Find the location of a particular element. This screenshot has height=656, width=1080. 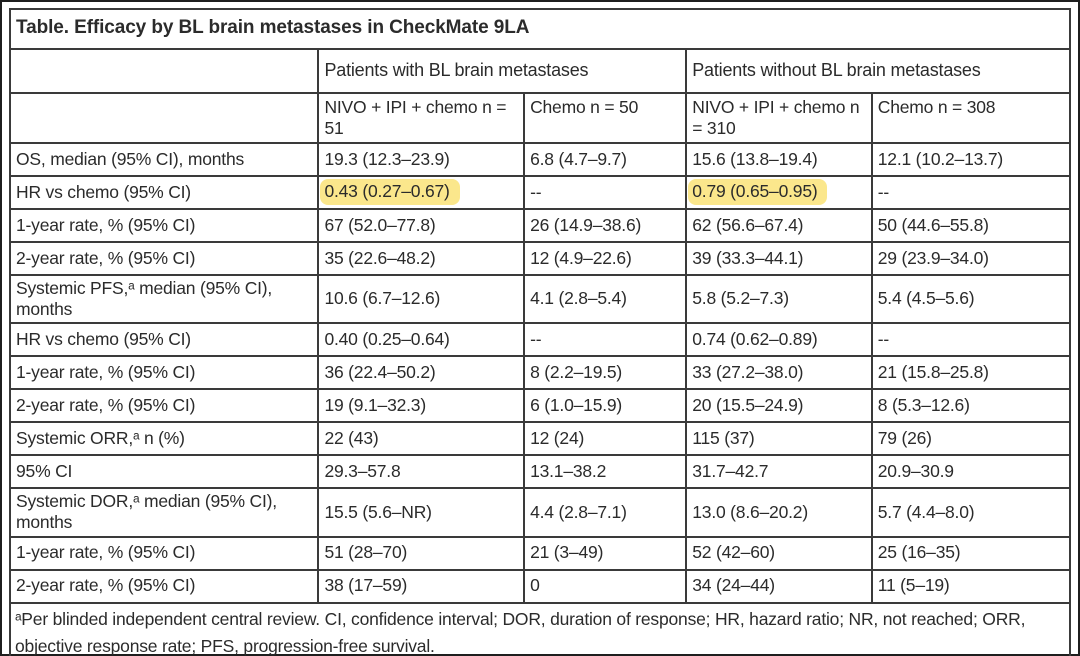

data-cell: 11 (5–19) is located at coordinates (971, 586).